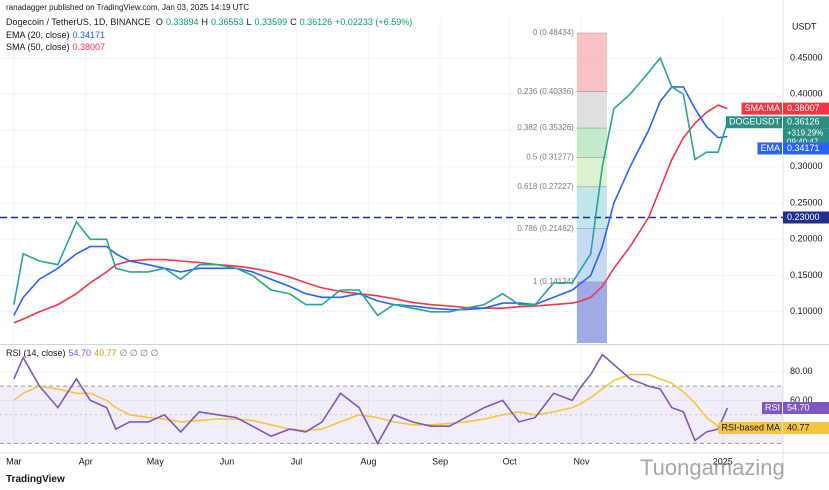  Describe the element at coordinates (374, 22) in the screenshot. I see `ohlc-item: +0.02233 (+6.59%)` at that location.